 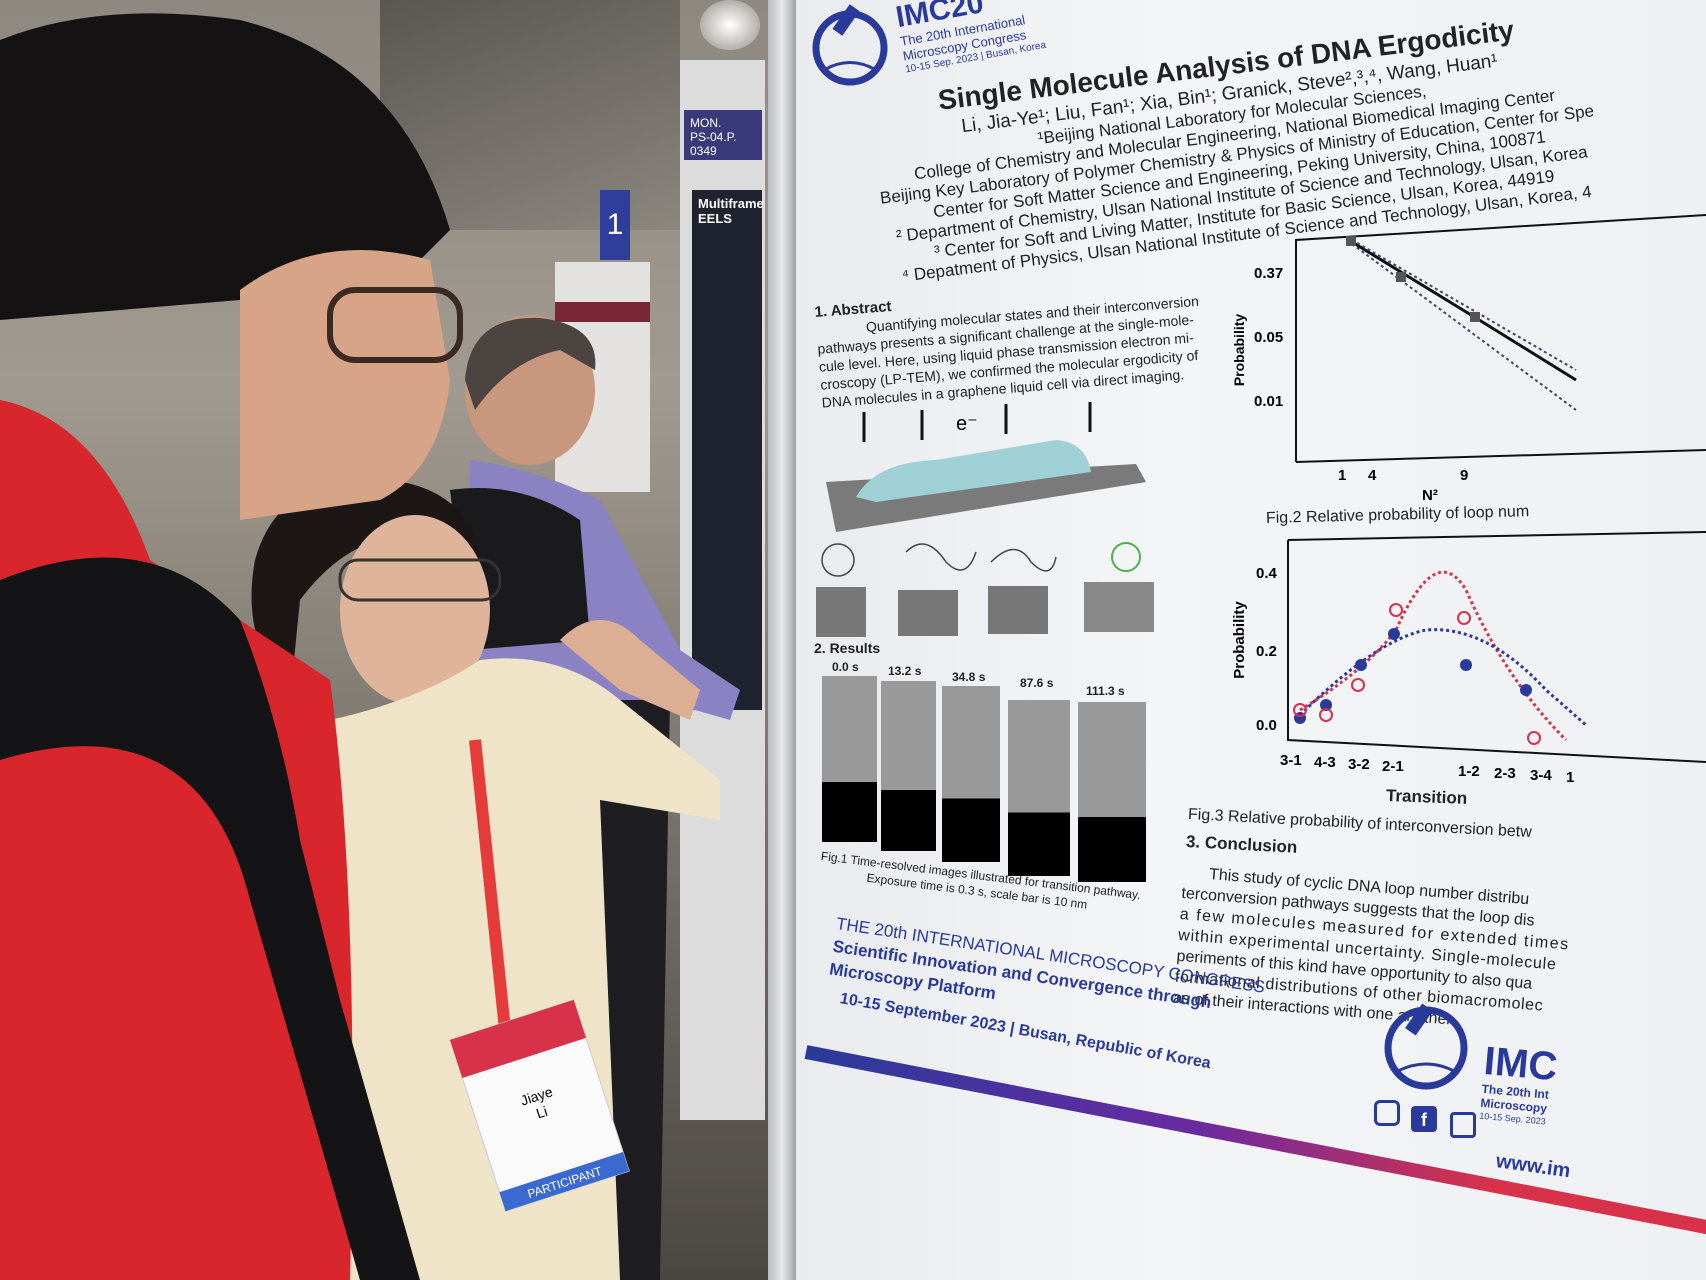 I want to click on fig2-ytick: 0.37, so click(x=1268, y=273).